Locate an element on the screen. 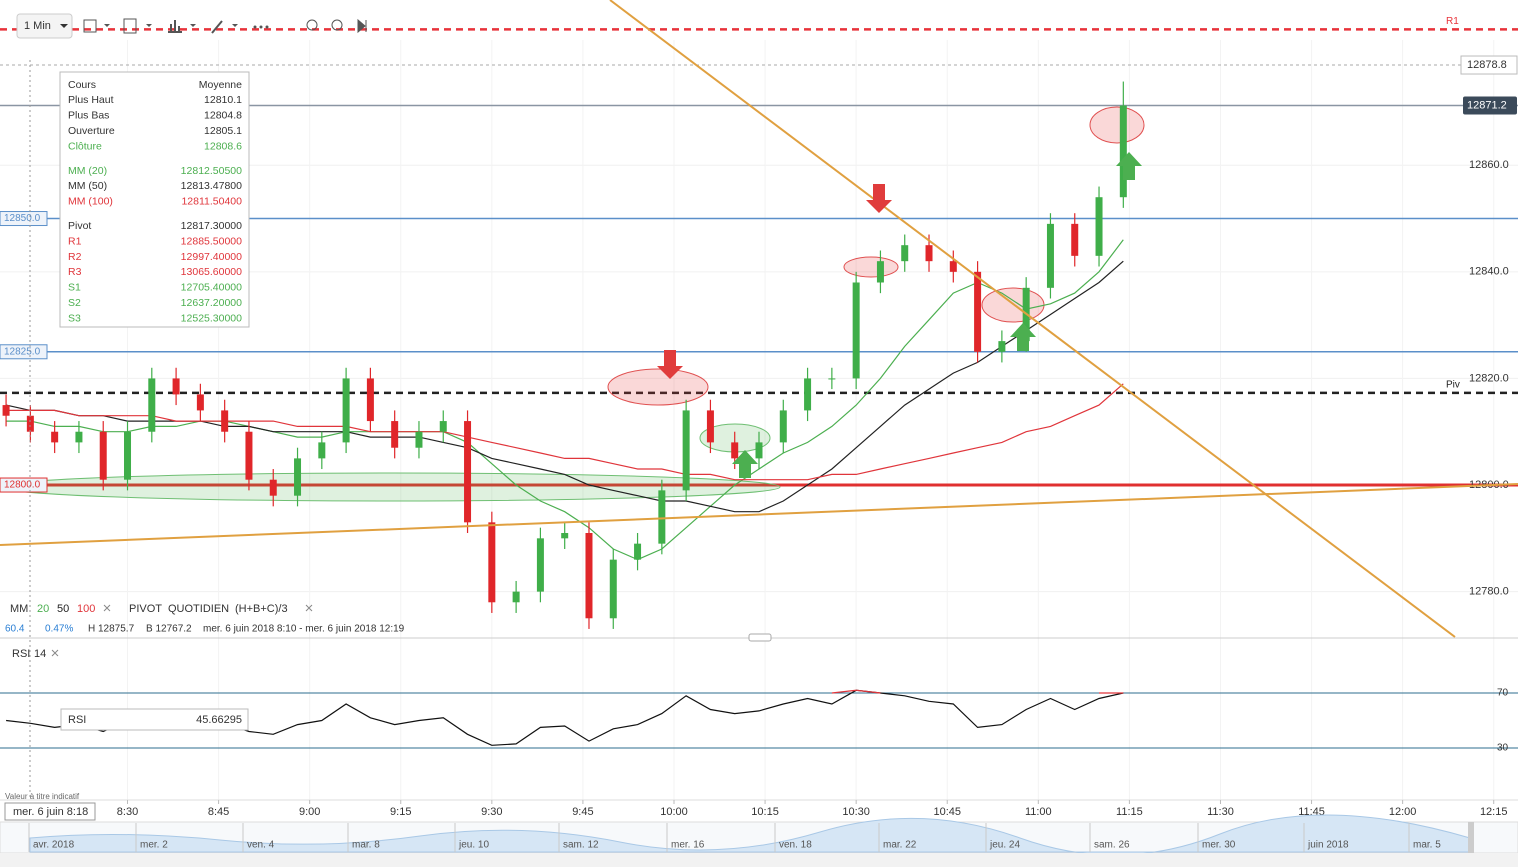 The width and height of the screenshot is (1518, 867). y-tick-label: 12840.0 is located at coordinates (1489, 272).